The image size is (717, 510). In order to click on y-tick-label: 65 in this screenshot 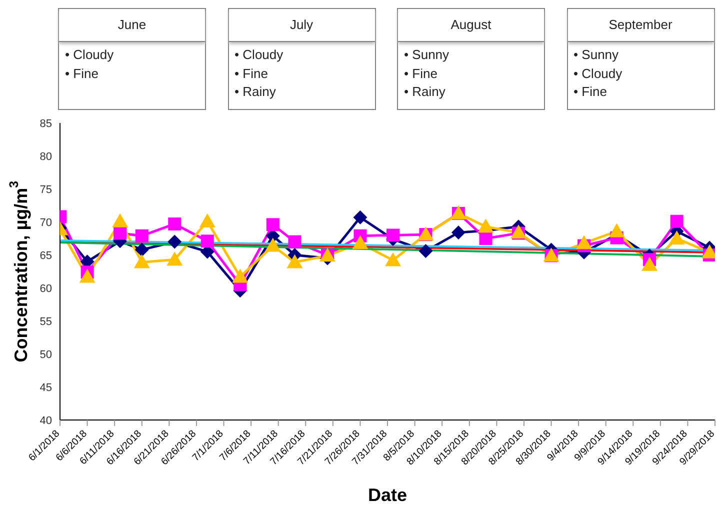, I will do `click(46, 256)`.